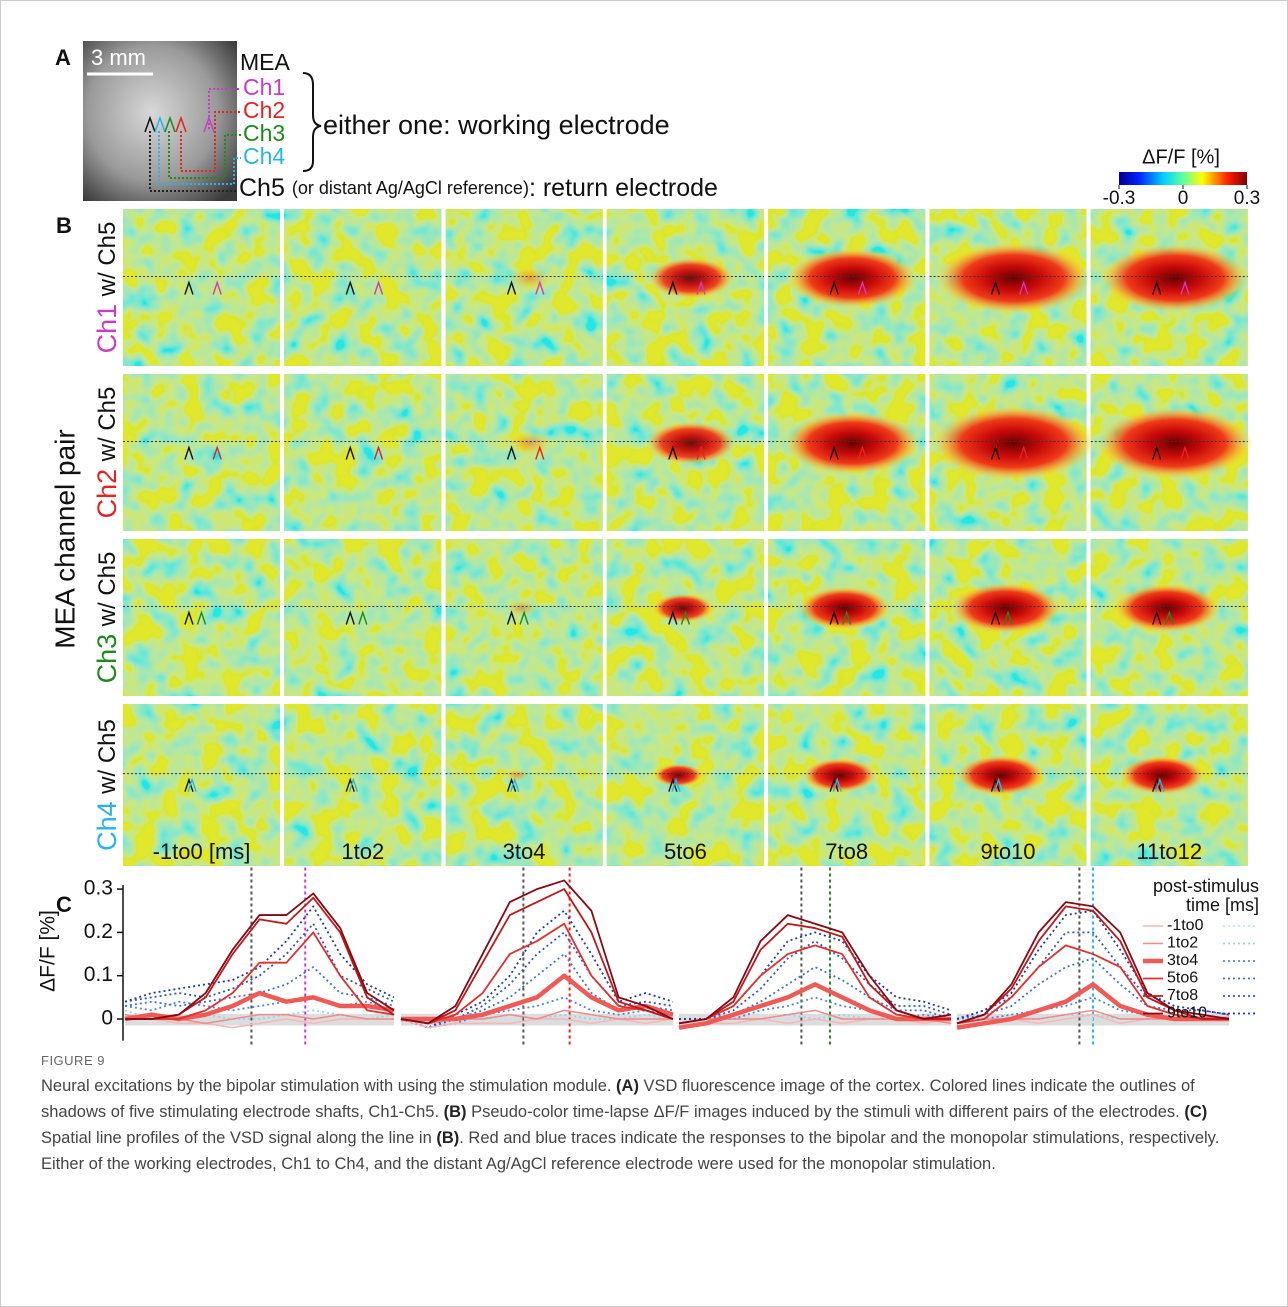 The width and height of the screenshot is (1288, 1307). What do you see at coordinates (98, 974) in the screenshot?
I see `y-tick-label: 0.1` at bounding box center [98, 974].